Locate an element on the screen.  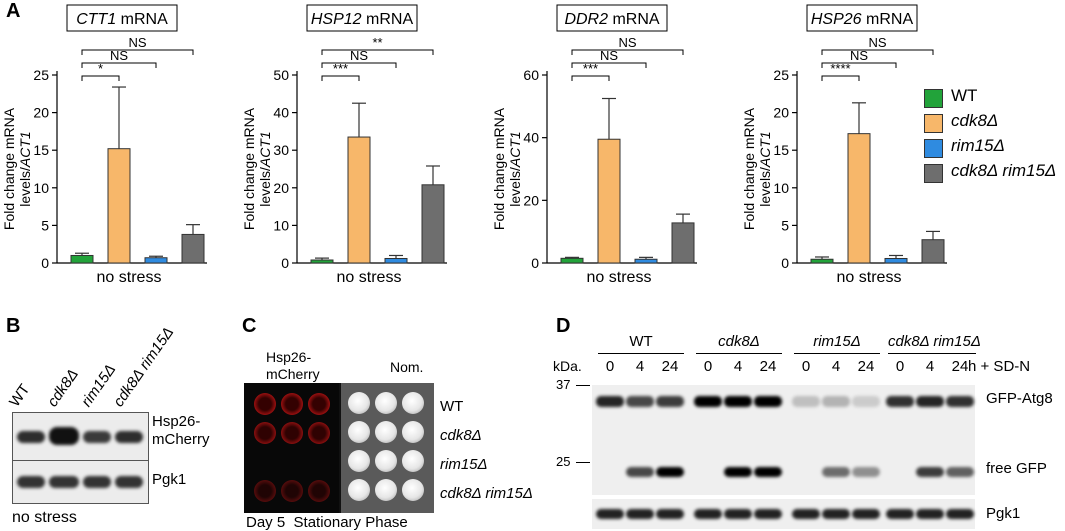
row-label: cdk8Δ is located at coordinates (461, 435).